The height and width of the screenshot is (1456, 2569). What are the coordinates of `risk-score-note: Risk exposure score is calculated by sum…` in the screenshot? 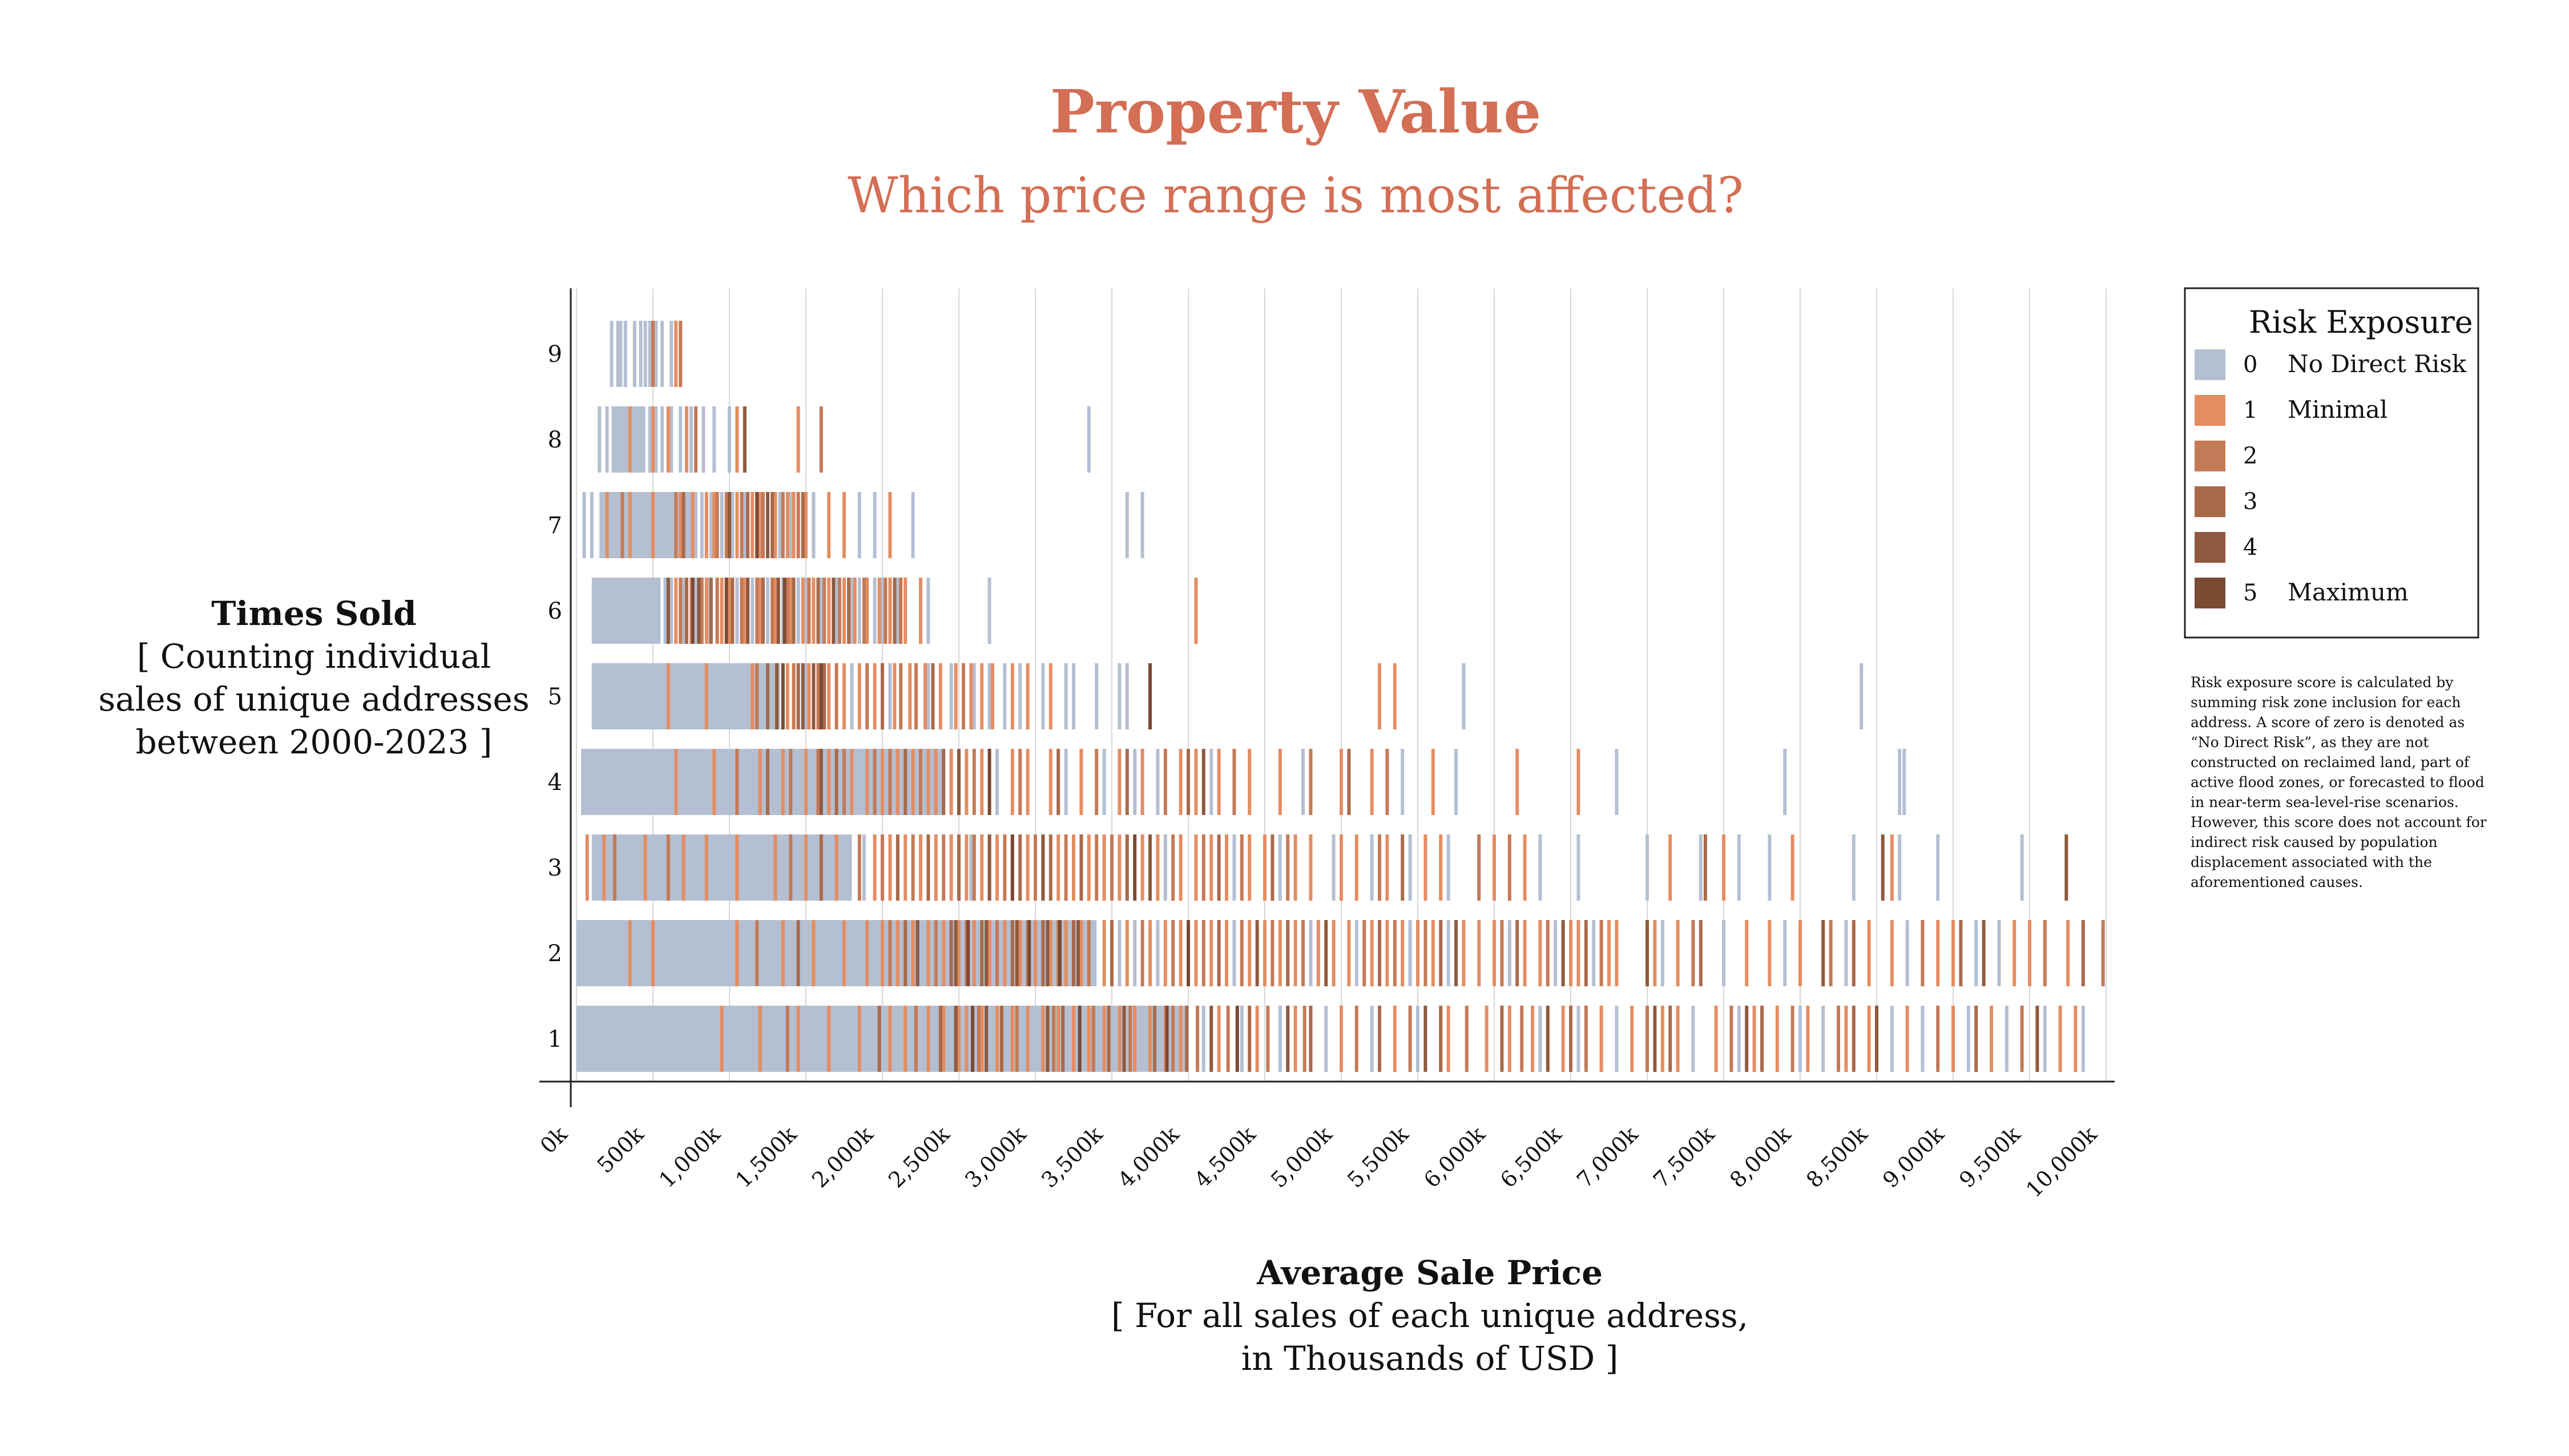 It's located at (2339, 782).